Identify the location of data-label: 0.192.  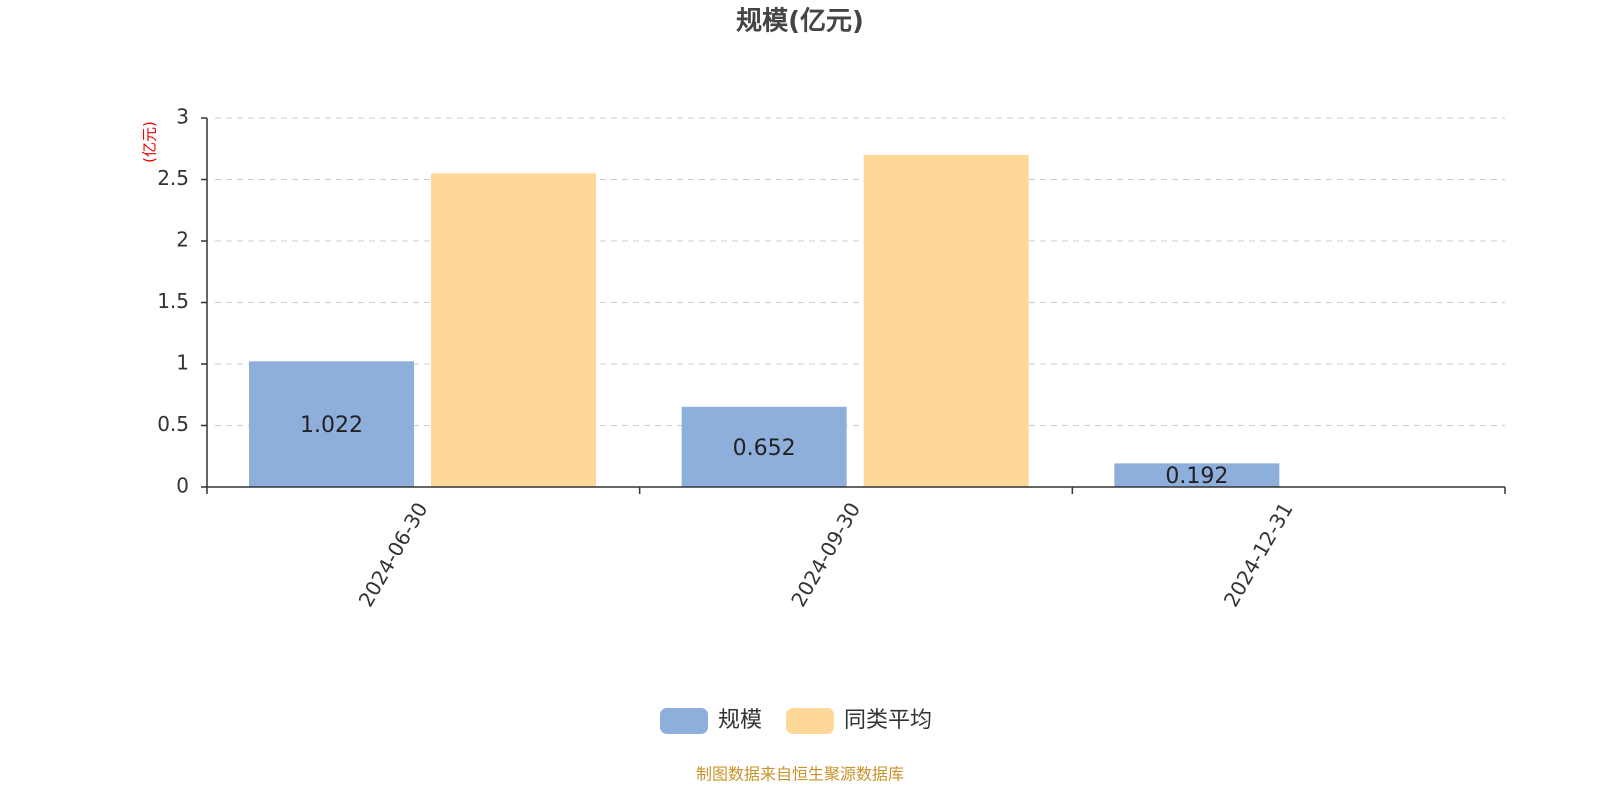
(1196, 476).